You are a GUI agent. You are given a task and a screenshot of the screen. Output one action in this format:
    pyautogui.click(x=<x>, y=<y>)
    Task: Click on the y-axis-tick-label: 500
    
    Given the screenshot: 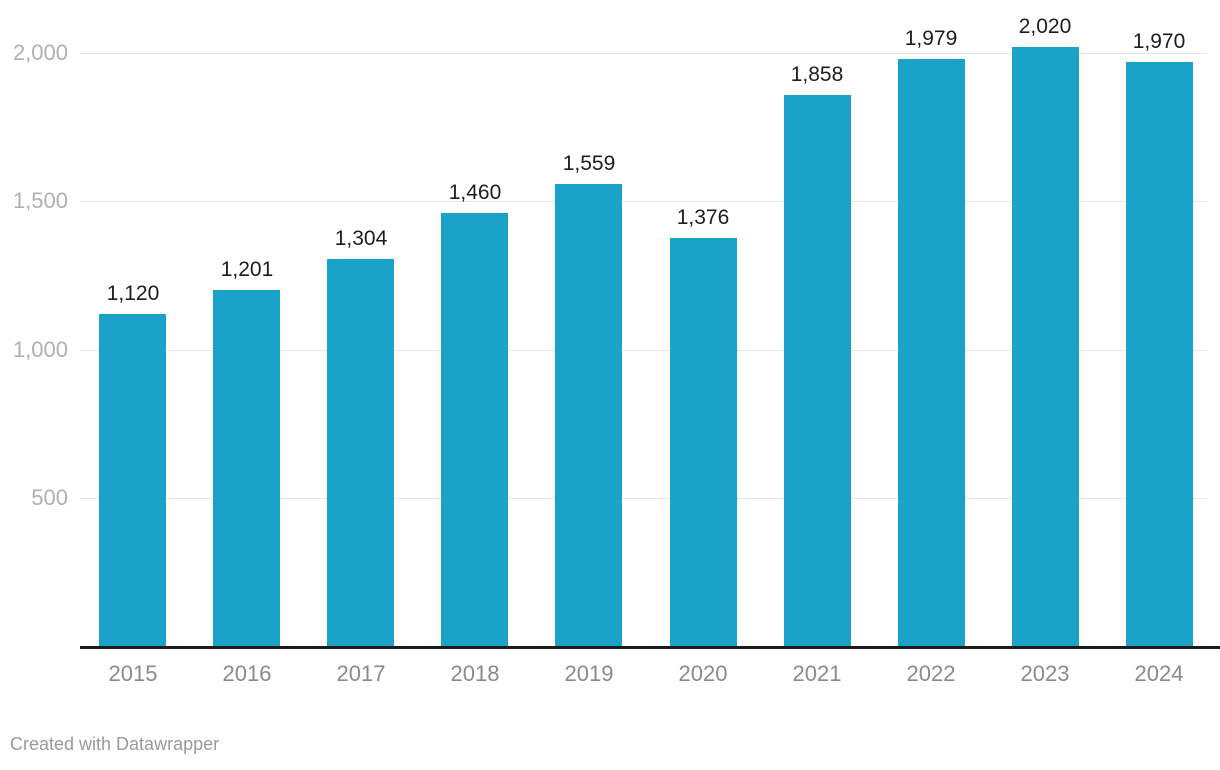 What is the action you would take?
    pyautogui.click(x=49, y=497)
    